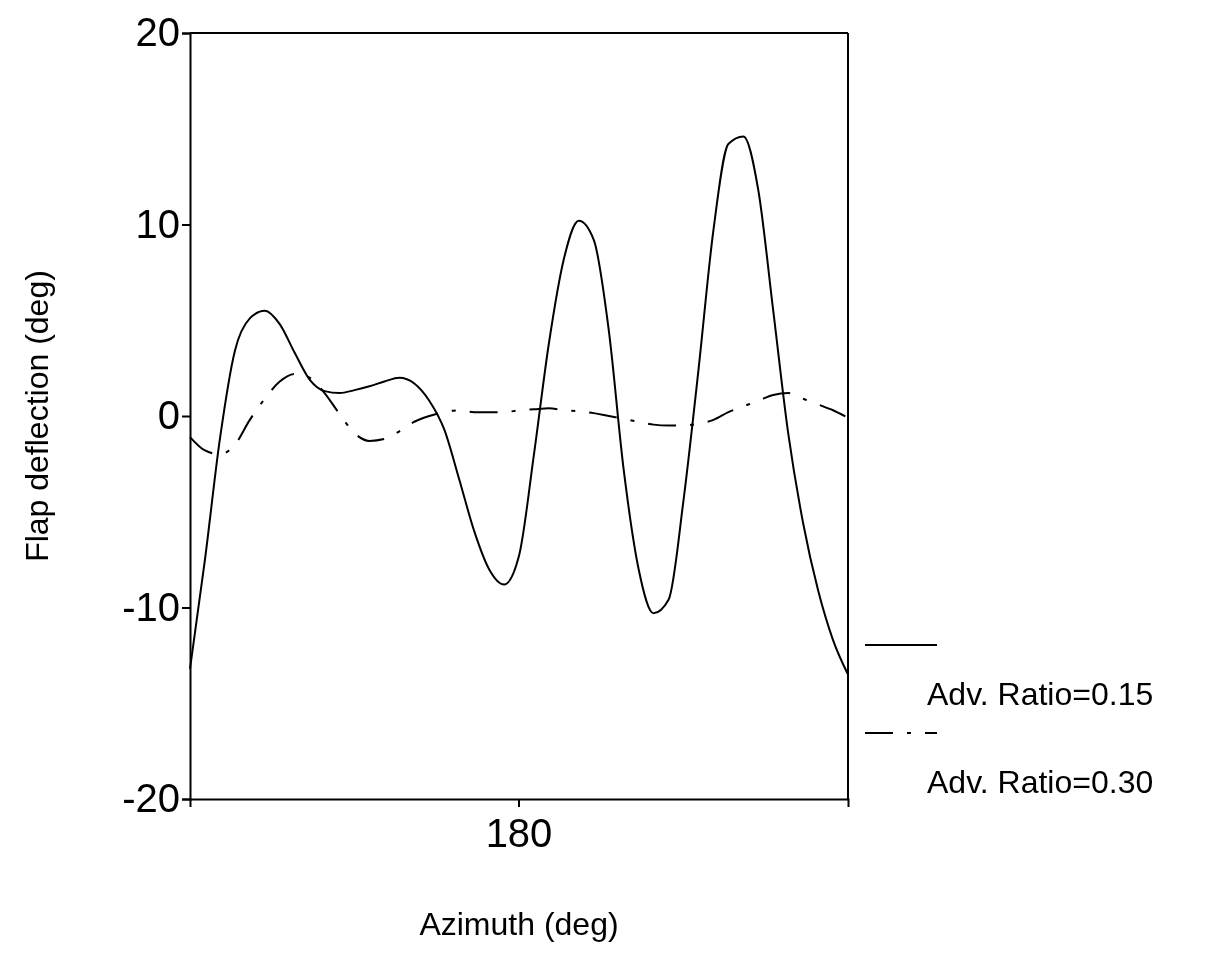 The width and height of the screenshot is (1228, 953). What do you see at coordinates (168, 415) in the screenshot?
I see `y-tick-label: 0` at bounding box center [168, 415].